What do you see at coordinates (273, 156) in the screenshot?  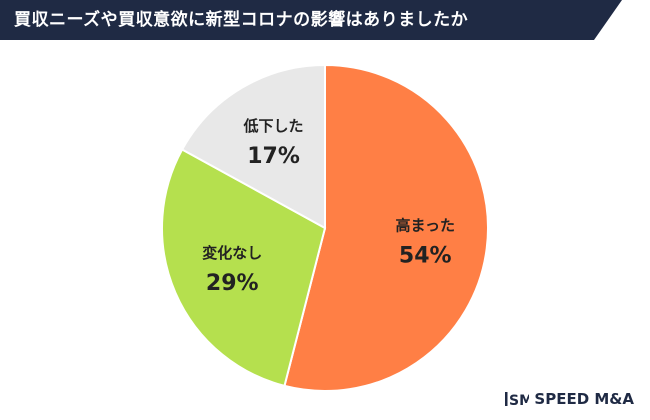 I see `slice-value-2: 17%` at bounding box center [273, 156].